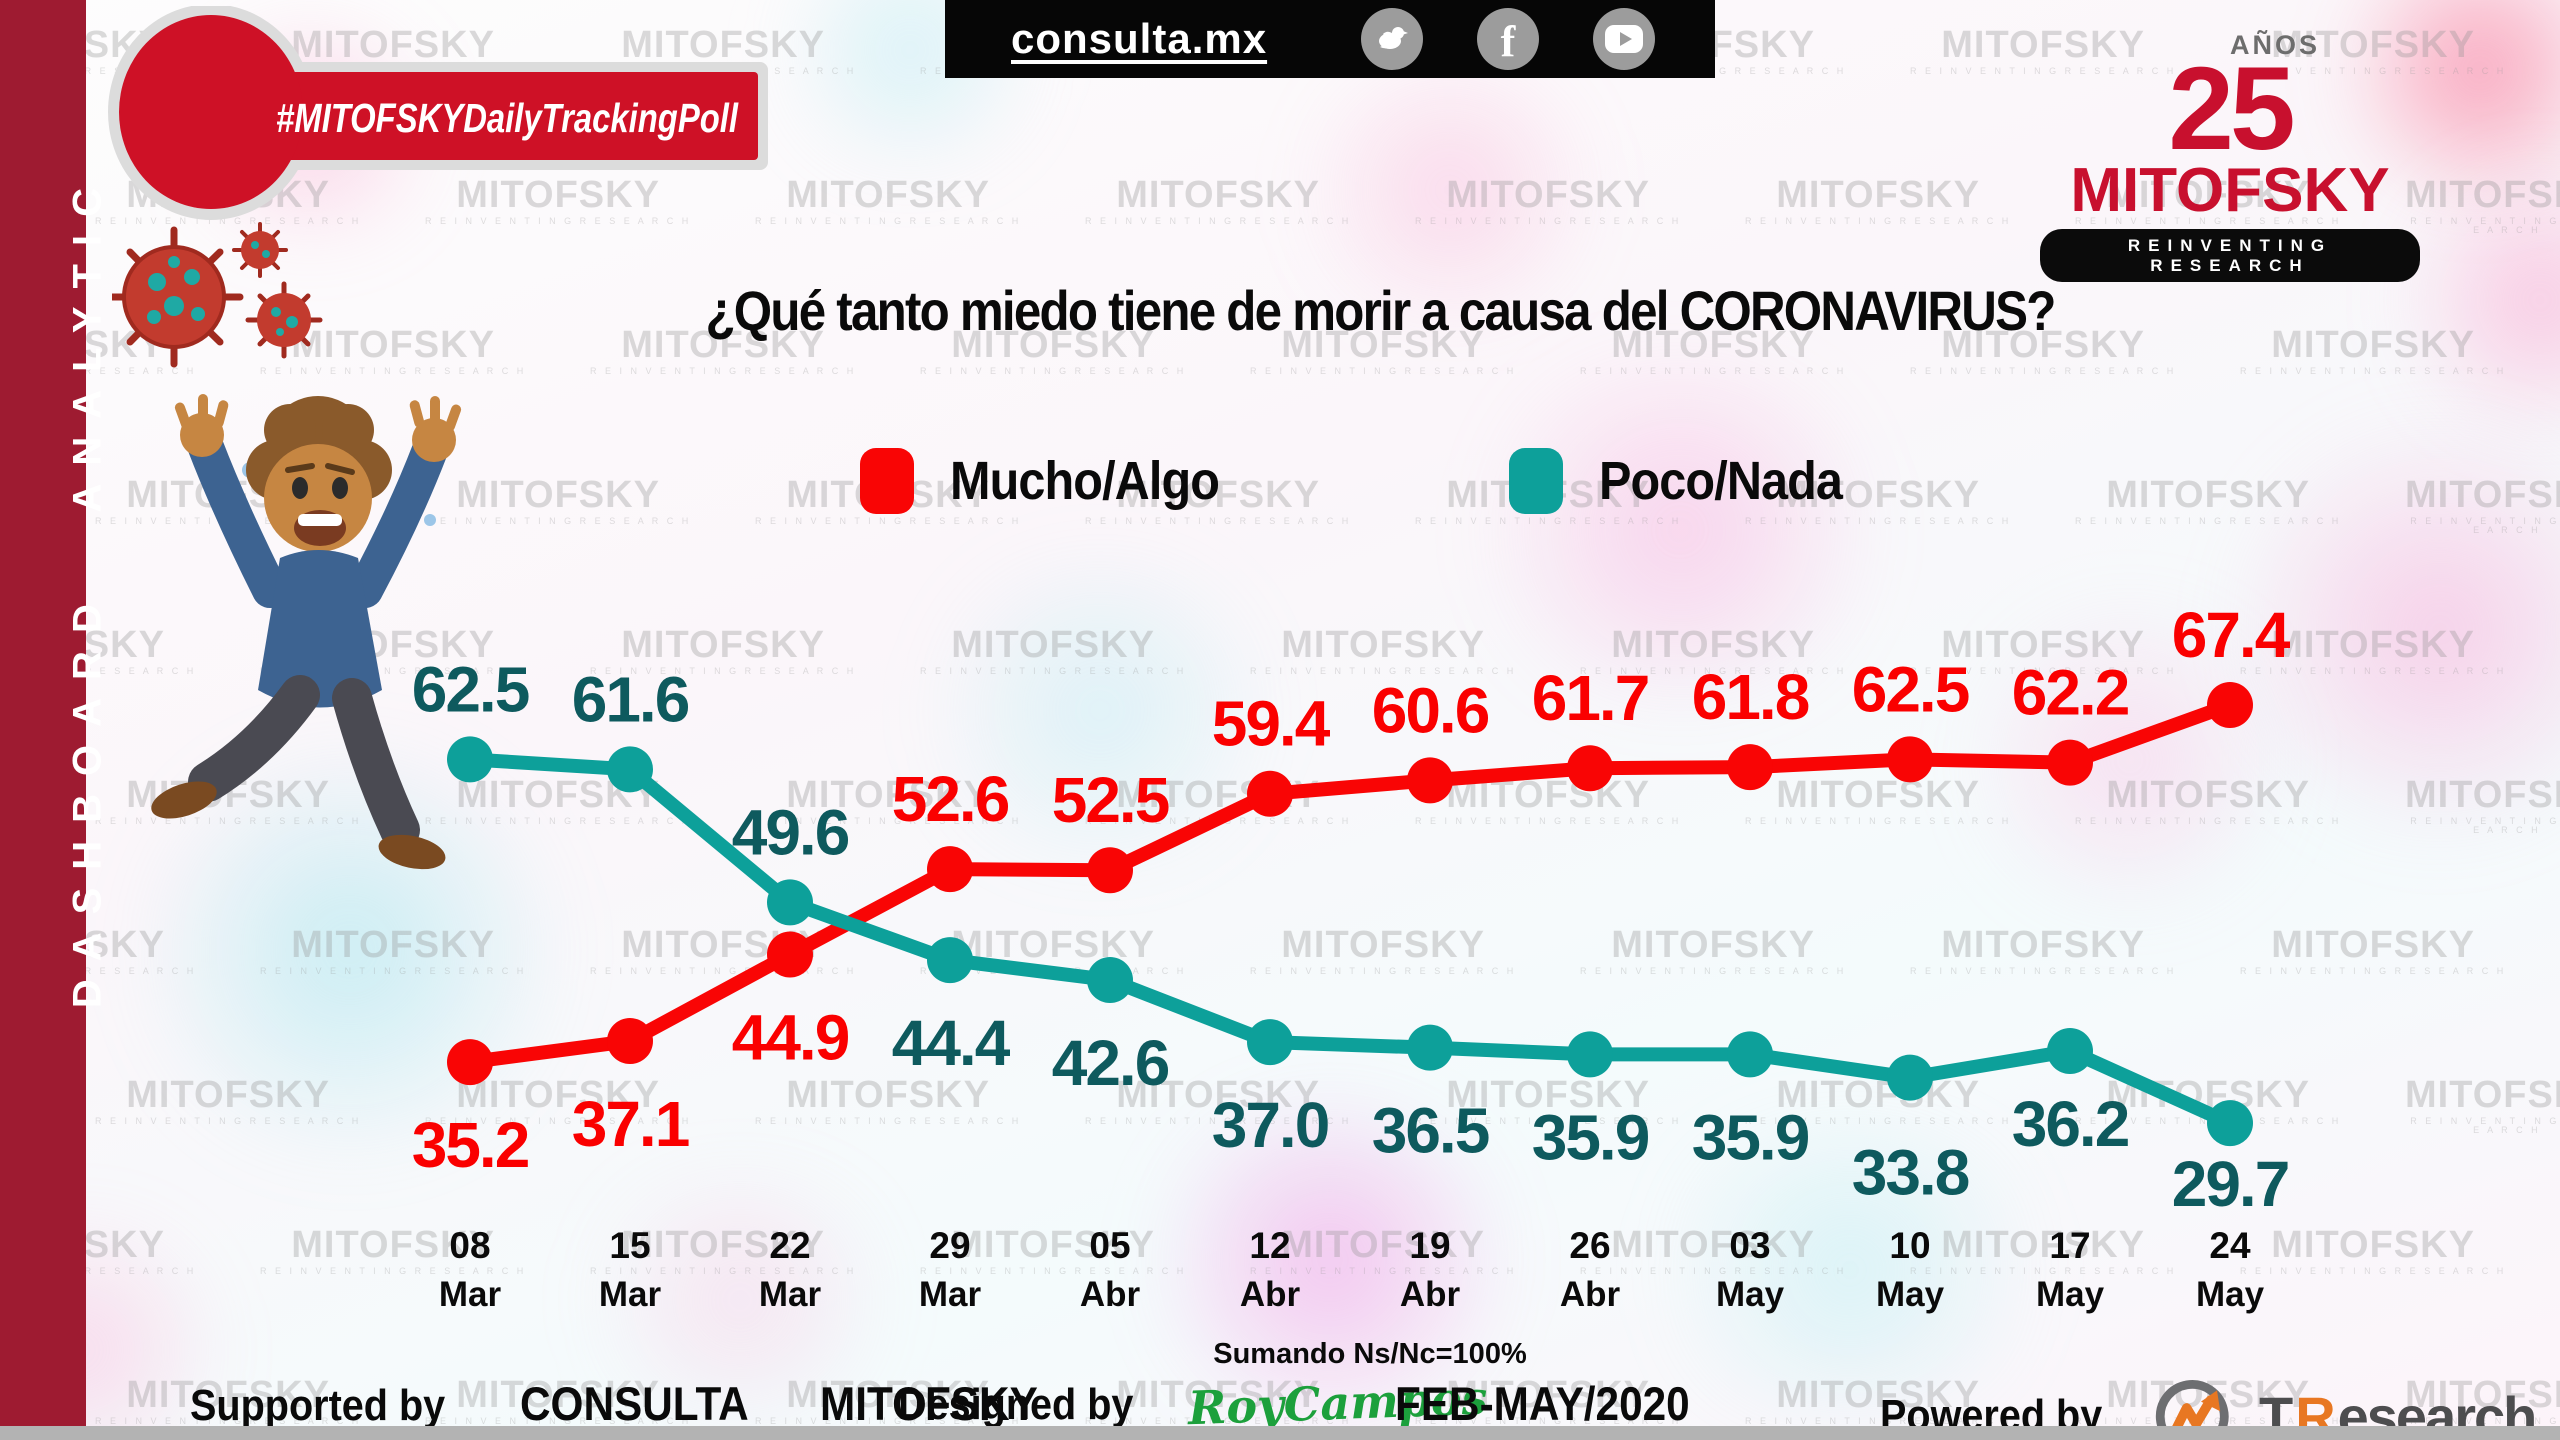  Describe the element at coordinates (2230, 190) in the screenshot. I see `logo-name: MITOFSKY` at that location.